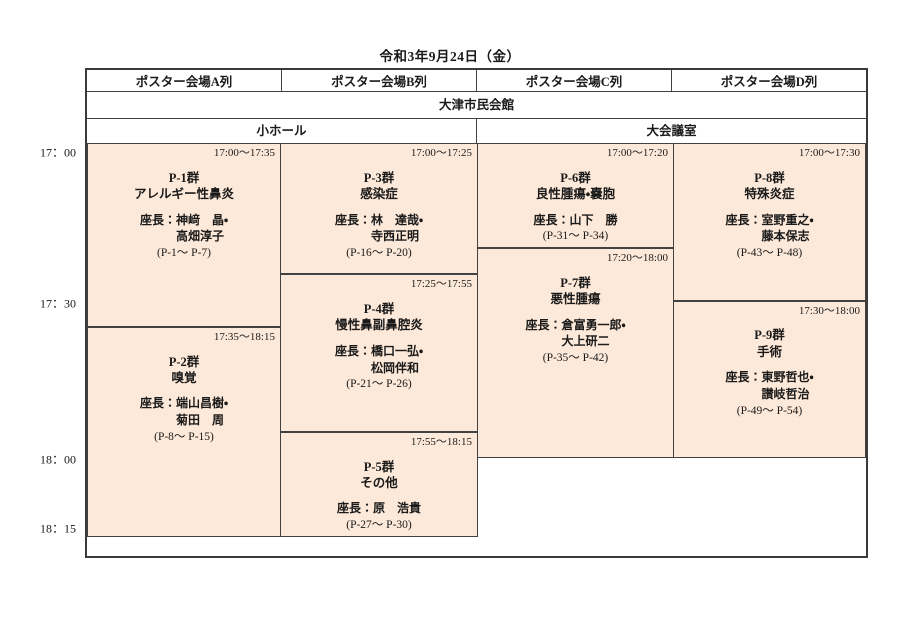 The height and width of the screenshot is (627, 900). Describe the element at coordinates (379, 228) in the screenshot. I see `session-chairs: 座長：林 達哉・ 寺西正明` at that location.